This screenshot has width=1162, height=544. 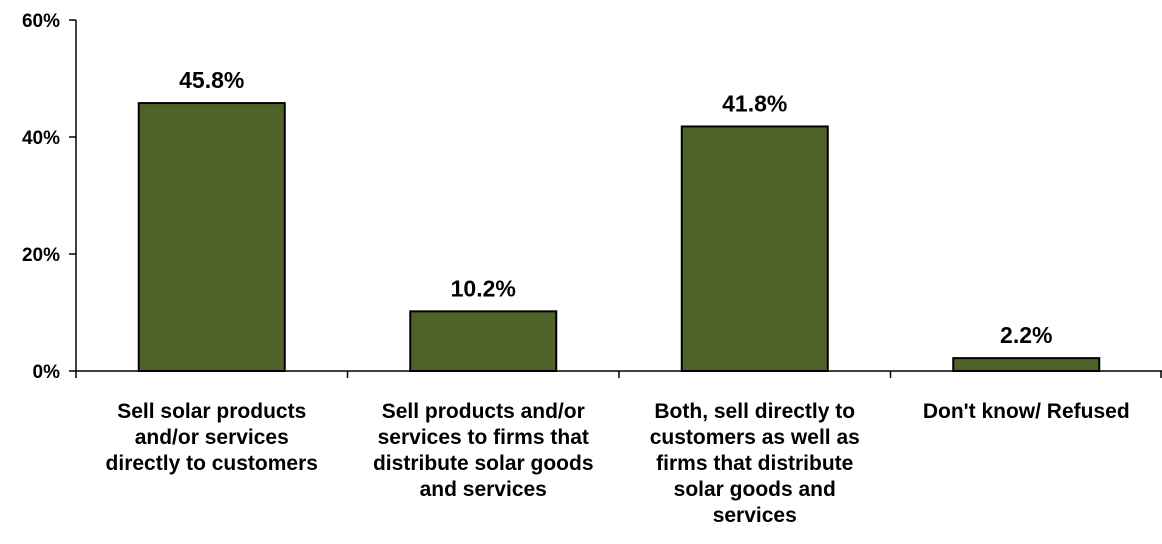 I want to click on y-tick-label: 60%, so click(x=41, y=21).